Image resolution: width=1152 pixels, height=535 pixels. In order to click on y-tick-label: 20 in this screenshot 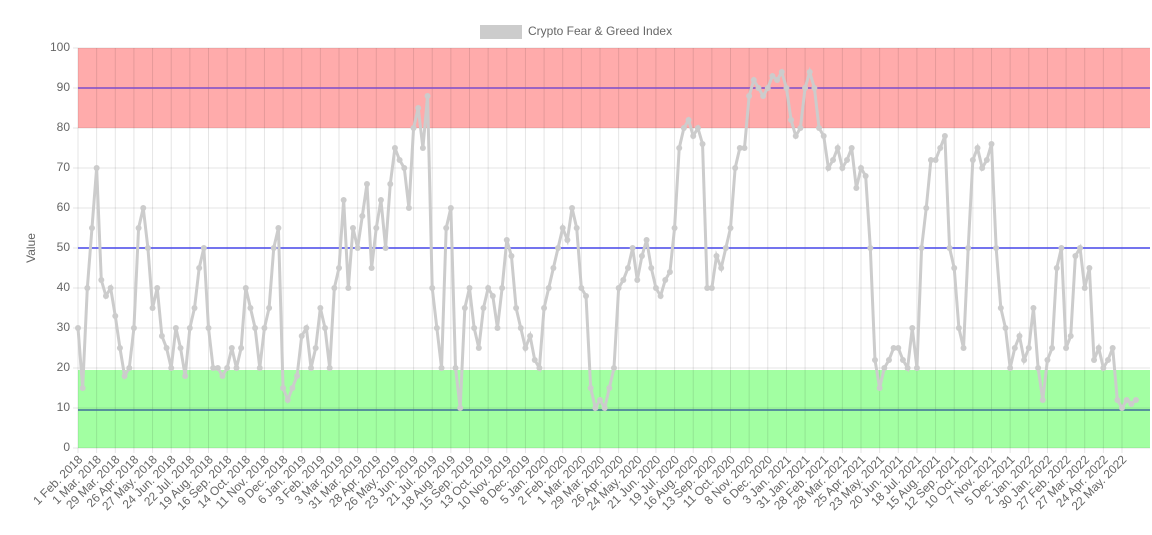, I will do `click(64, 367)`.